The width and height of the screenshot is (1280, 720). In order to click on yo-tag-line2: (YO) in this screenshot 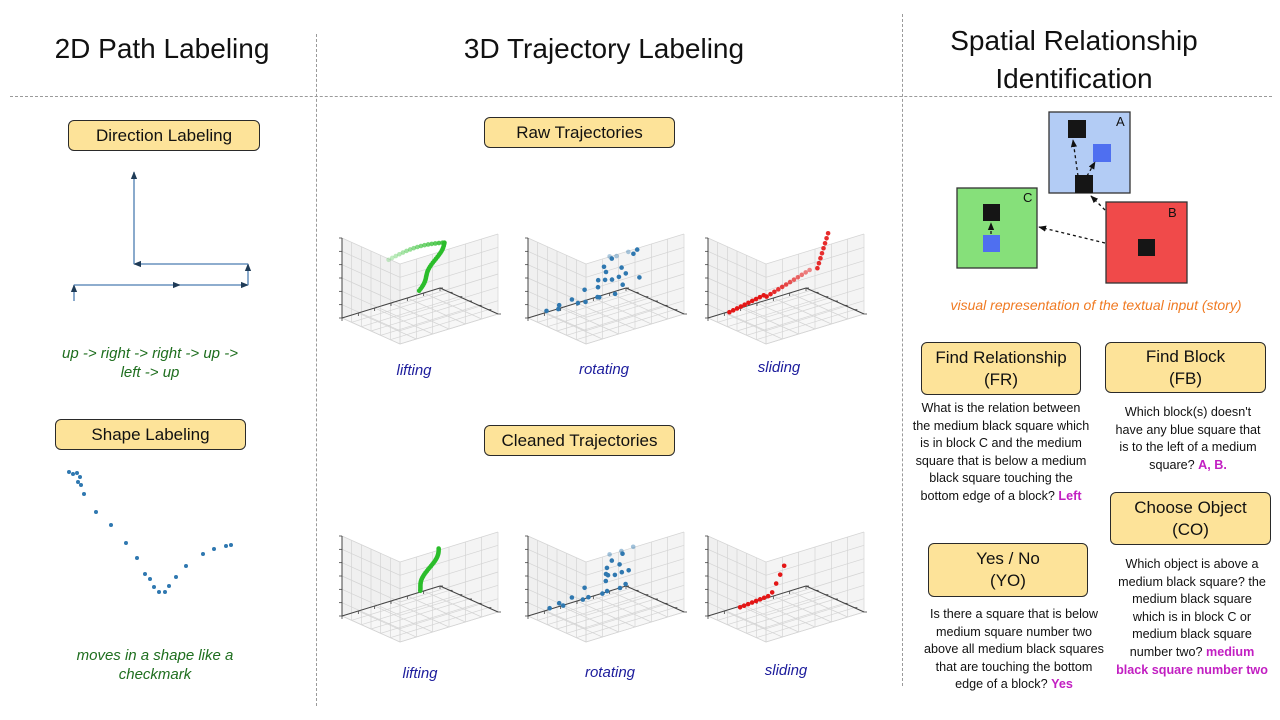, I will do `click(1008, 580)`.